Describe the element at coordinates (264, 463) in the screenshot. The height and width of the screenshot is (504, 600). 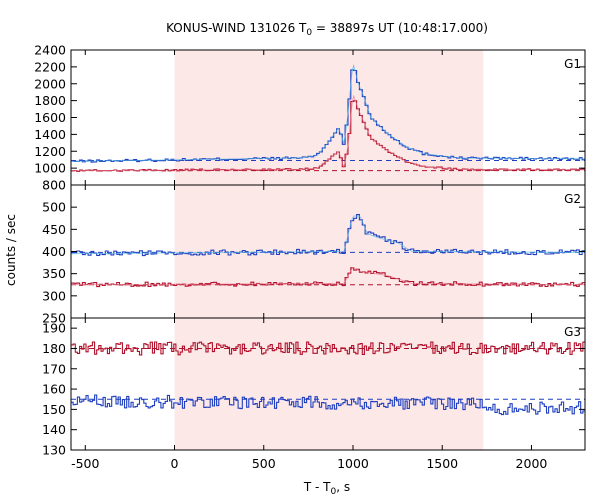
I see `x-tick-label: 500` at that location.